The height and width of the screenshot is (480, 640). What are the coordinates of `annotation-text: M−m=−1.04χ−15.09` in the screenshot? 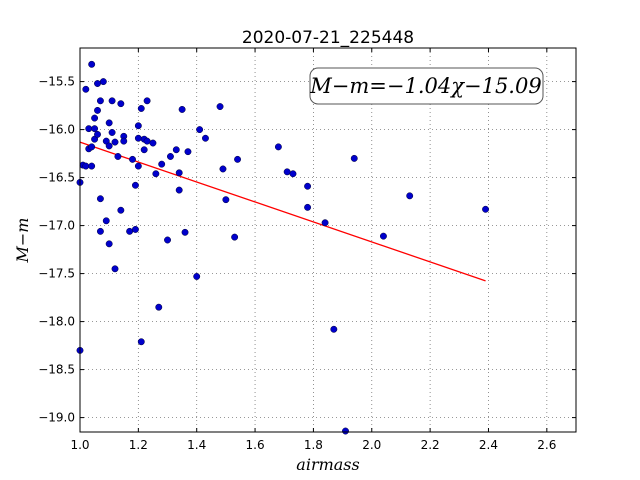 It's located at (425, 86).